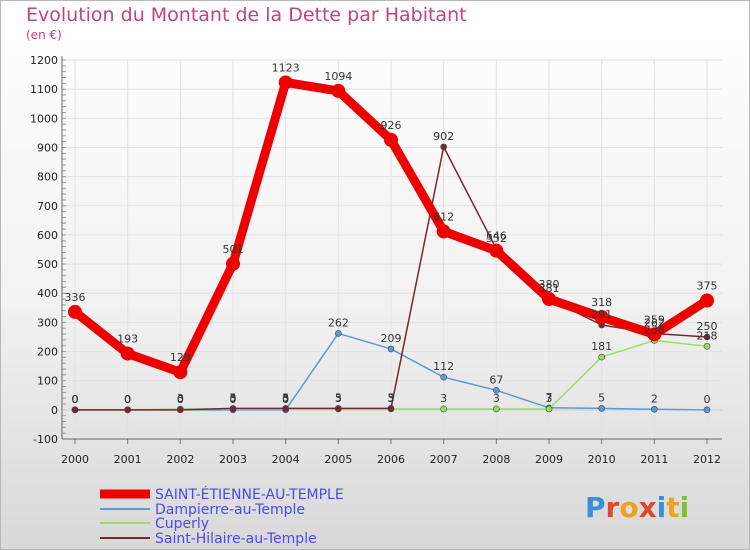  I want to click on legend-label: Dampierre-au-Temple, so click(230, 510).